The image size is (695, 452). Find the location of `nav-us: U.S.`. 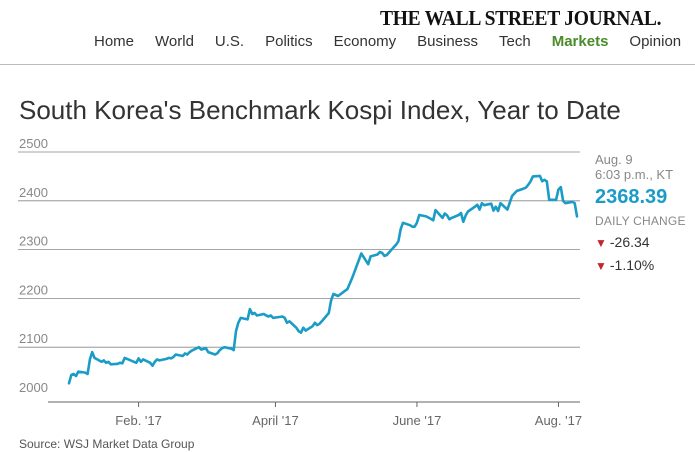

nav-us: U.S. is located at coordinates (229, 41).